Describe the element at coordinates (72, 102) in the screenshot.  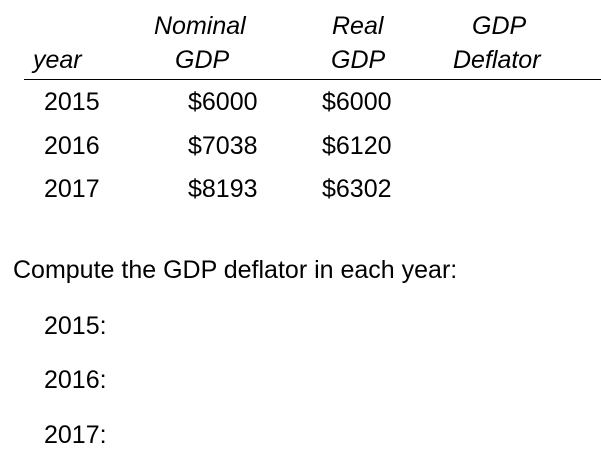
I see `cell-year: 2015` at that location.